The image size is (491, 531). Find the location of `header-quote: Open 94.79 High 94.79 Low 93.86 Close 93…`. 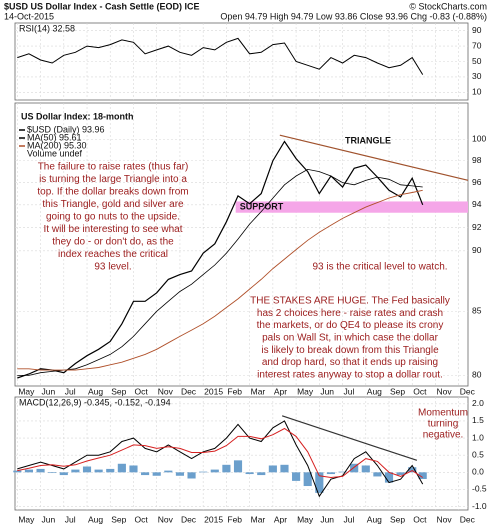

header-quote: Open 94.79 High 94.79 Low 93.86 Close 93… is located at coordinates (353, 16).